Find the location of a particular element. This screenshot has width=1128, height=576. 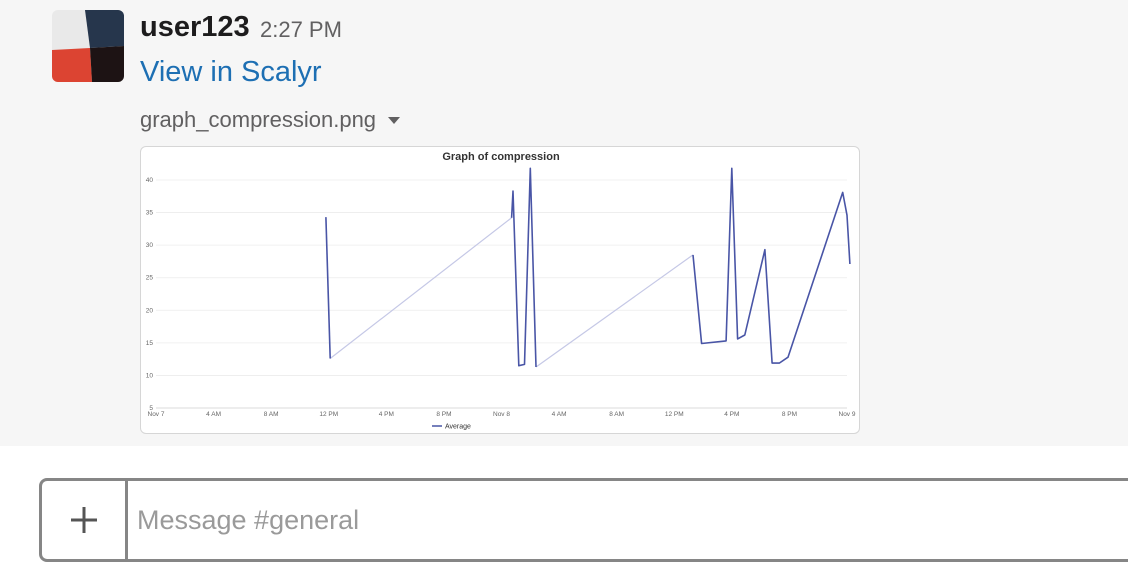

y-tick-label: 25 is located at coordinates (150, 278).